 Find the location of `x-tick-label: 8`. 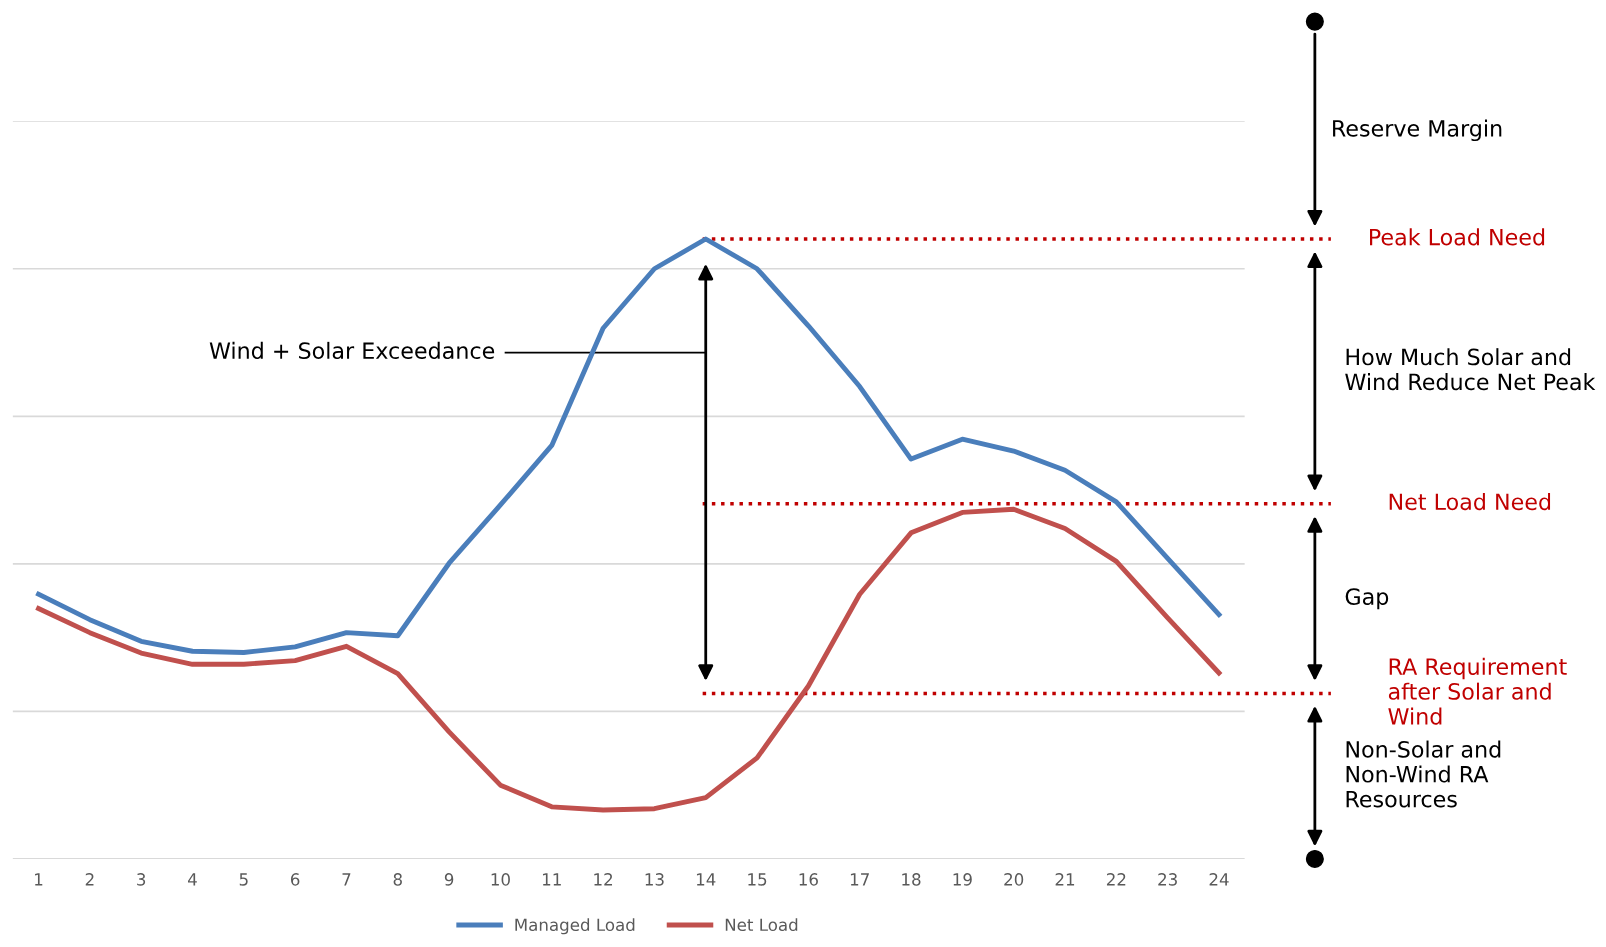

x-tick-label: 8 is located at coordinates (397, 879).